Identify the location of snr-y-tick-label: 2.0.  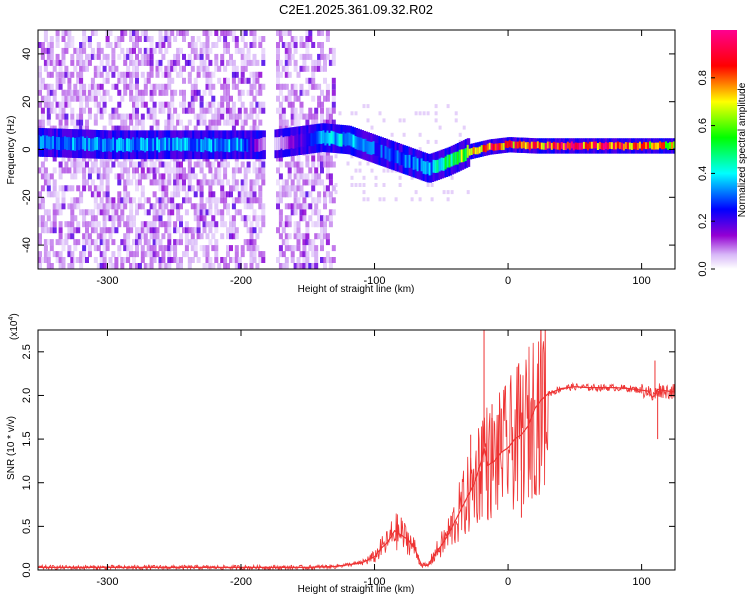
(27, 395).